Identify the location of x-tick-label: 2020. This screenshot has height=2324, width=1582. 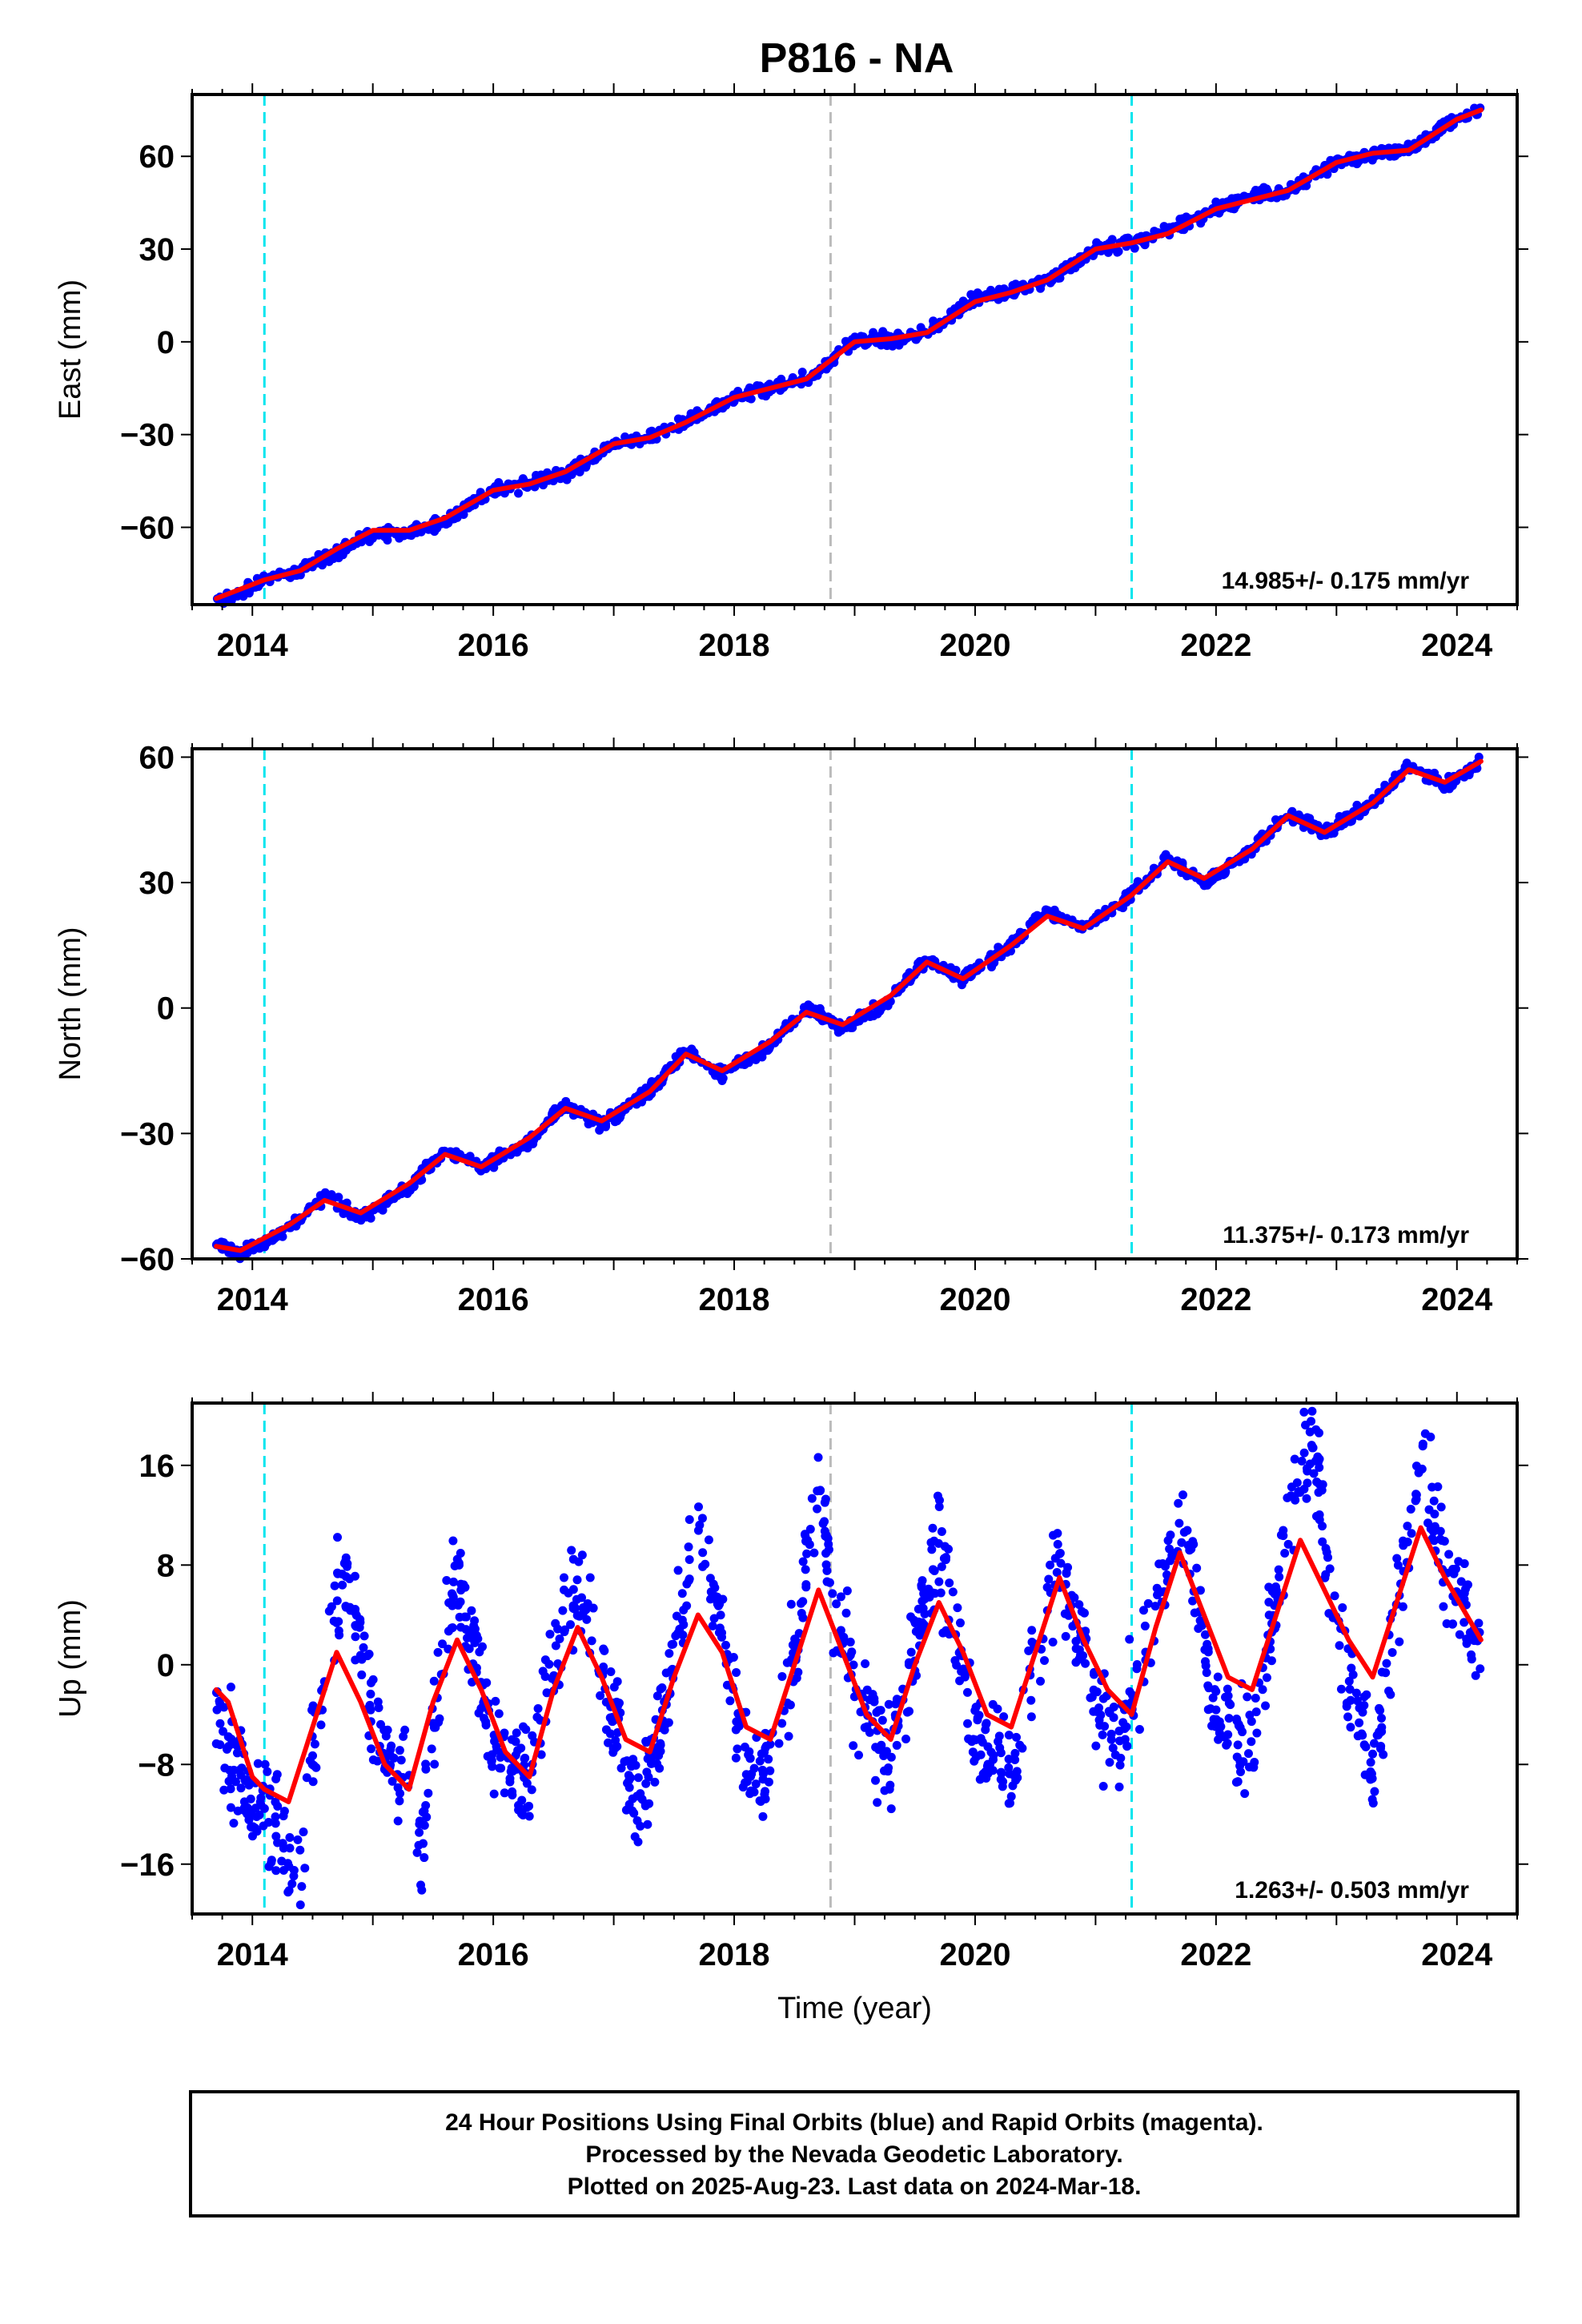
(975, 645).